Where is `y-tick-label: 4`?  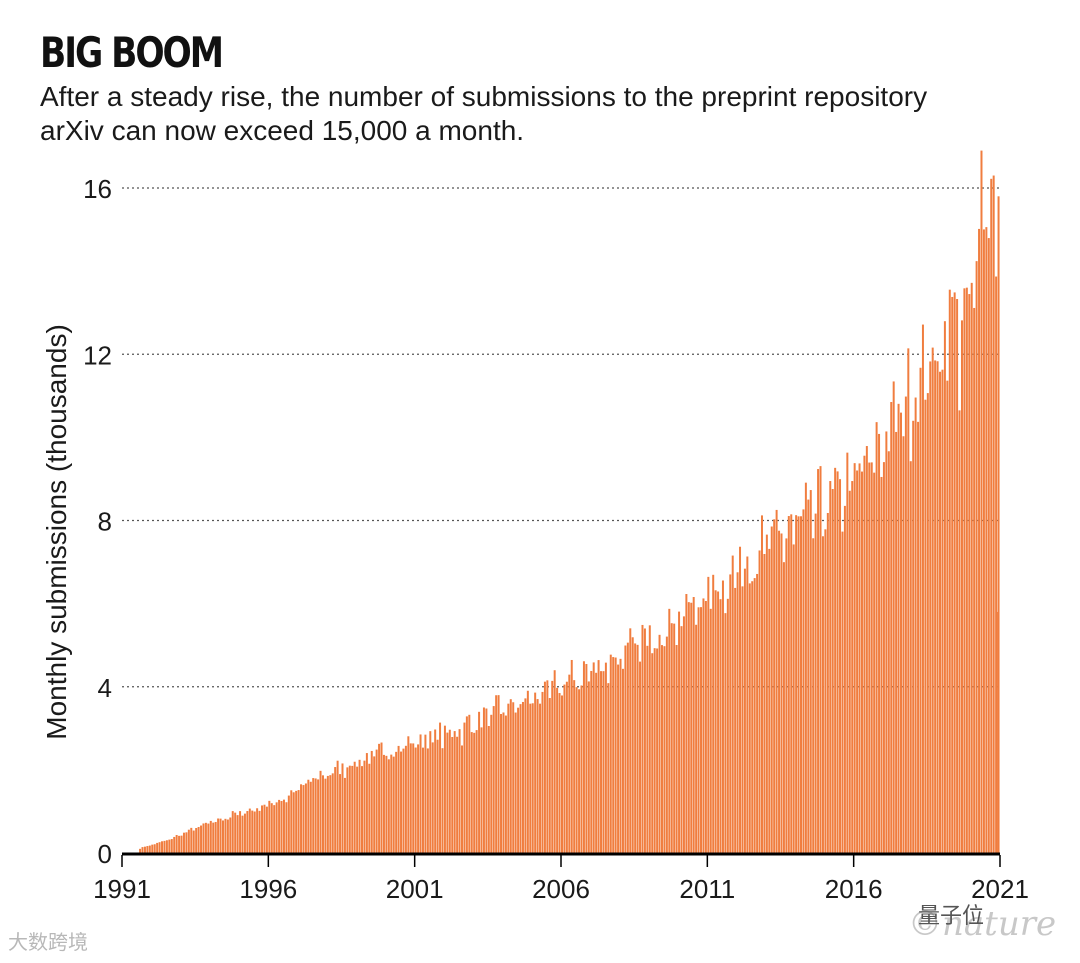
y-tick-label: 4 is located at coordinates (105, 688).